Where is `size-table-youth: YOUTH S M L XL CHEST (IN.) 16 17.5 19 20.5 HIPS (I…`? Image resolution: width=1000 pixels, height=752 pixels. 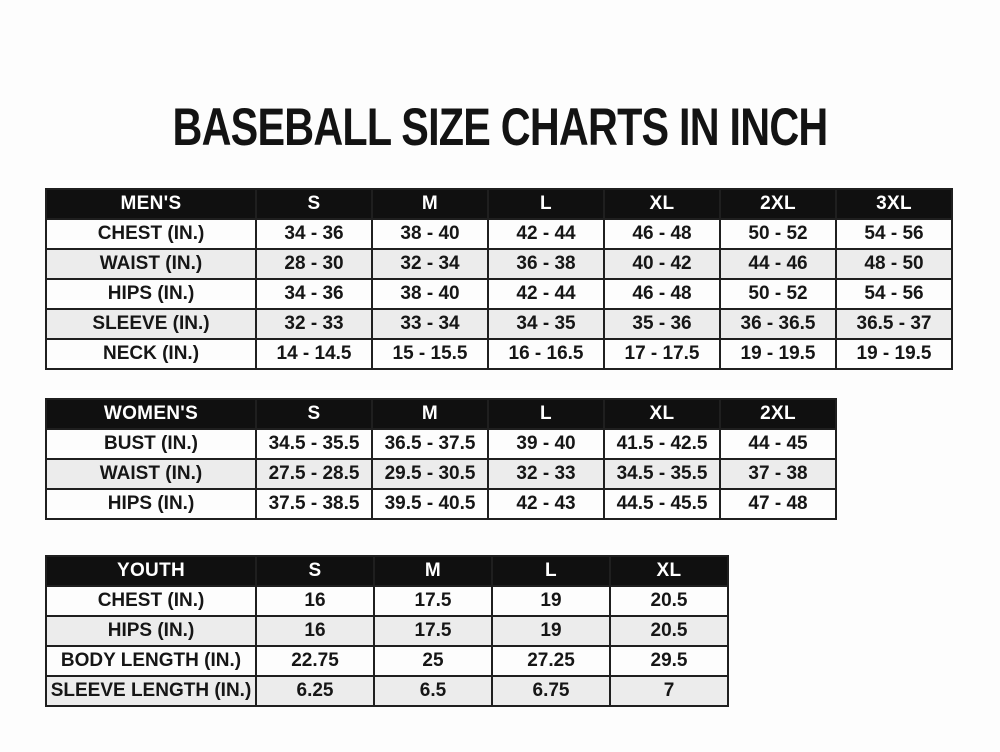
size-table-youth: YOUTH S M L XL CHEST (IN.) 16 17.5 19 20.5 HIPS (I… is located at coordinates (387, 631).